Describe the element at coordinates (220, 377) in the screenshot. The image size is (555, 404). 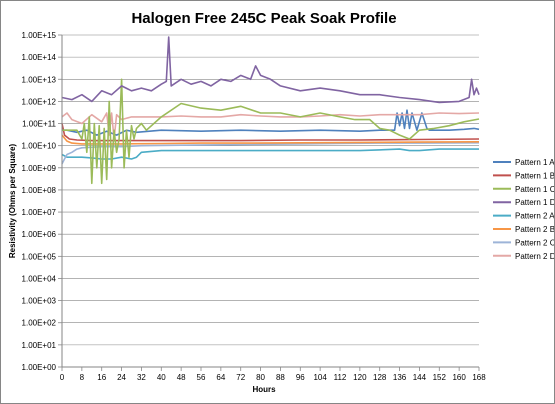
I see `x-tick-label: 64` at that location.